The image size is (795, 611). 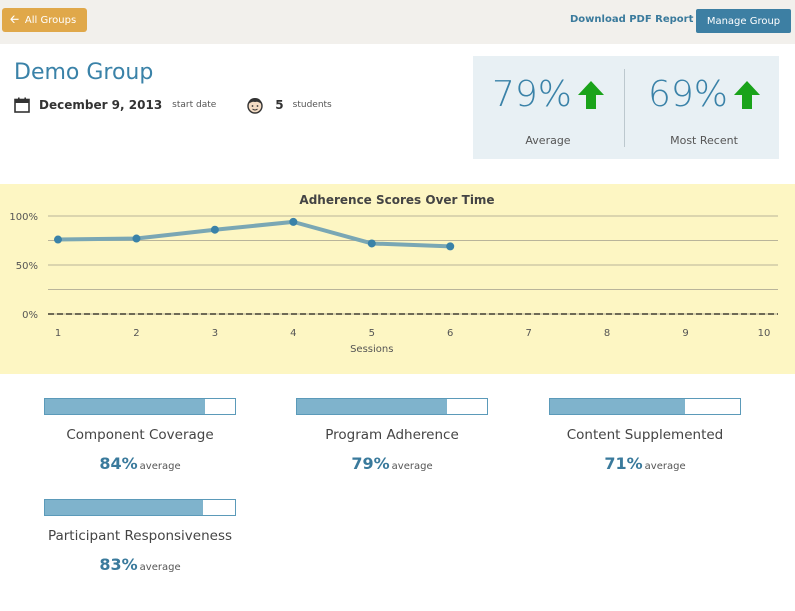 What do you see at coordinates (623, 463) in the screenshot?
I see `metric-value: 71%` at bounding box center [623, 463].